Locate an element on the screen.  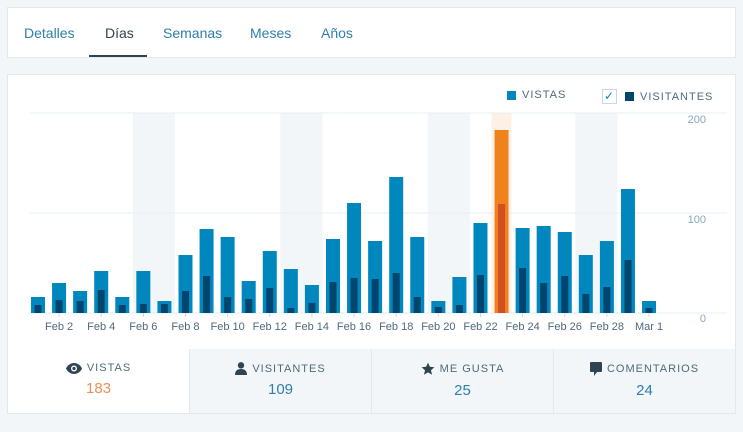
x-tick-label: Feb 20 is located at coordinates (438, 327).